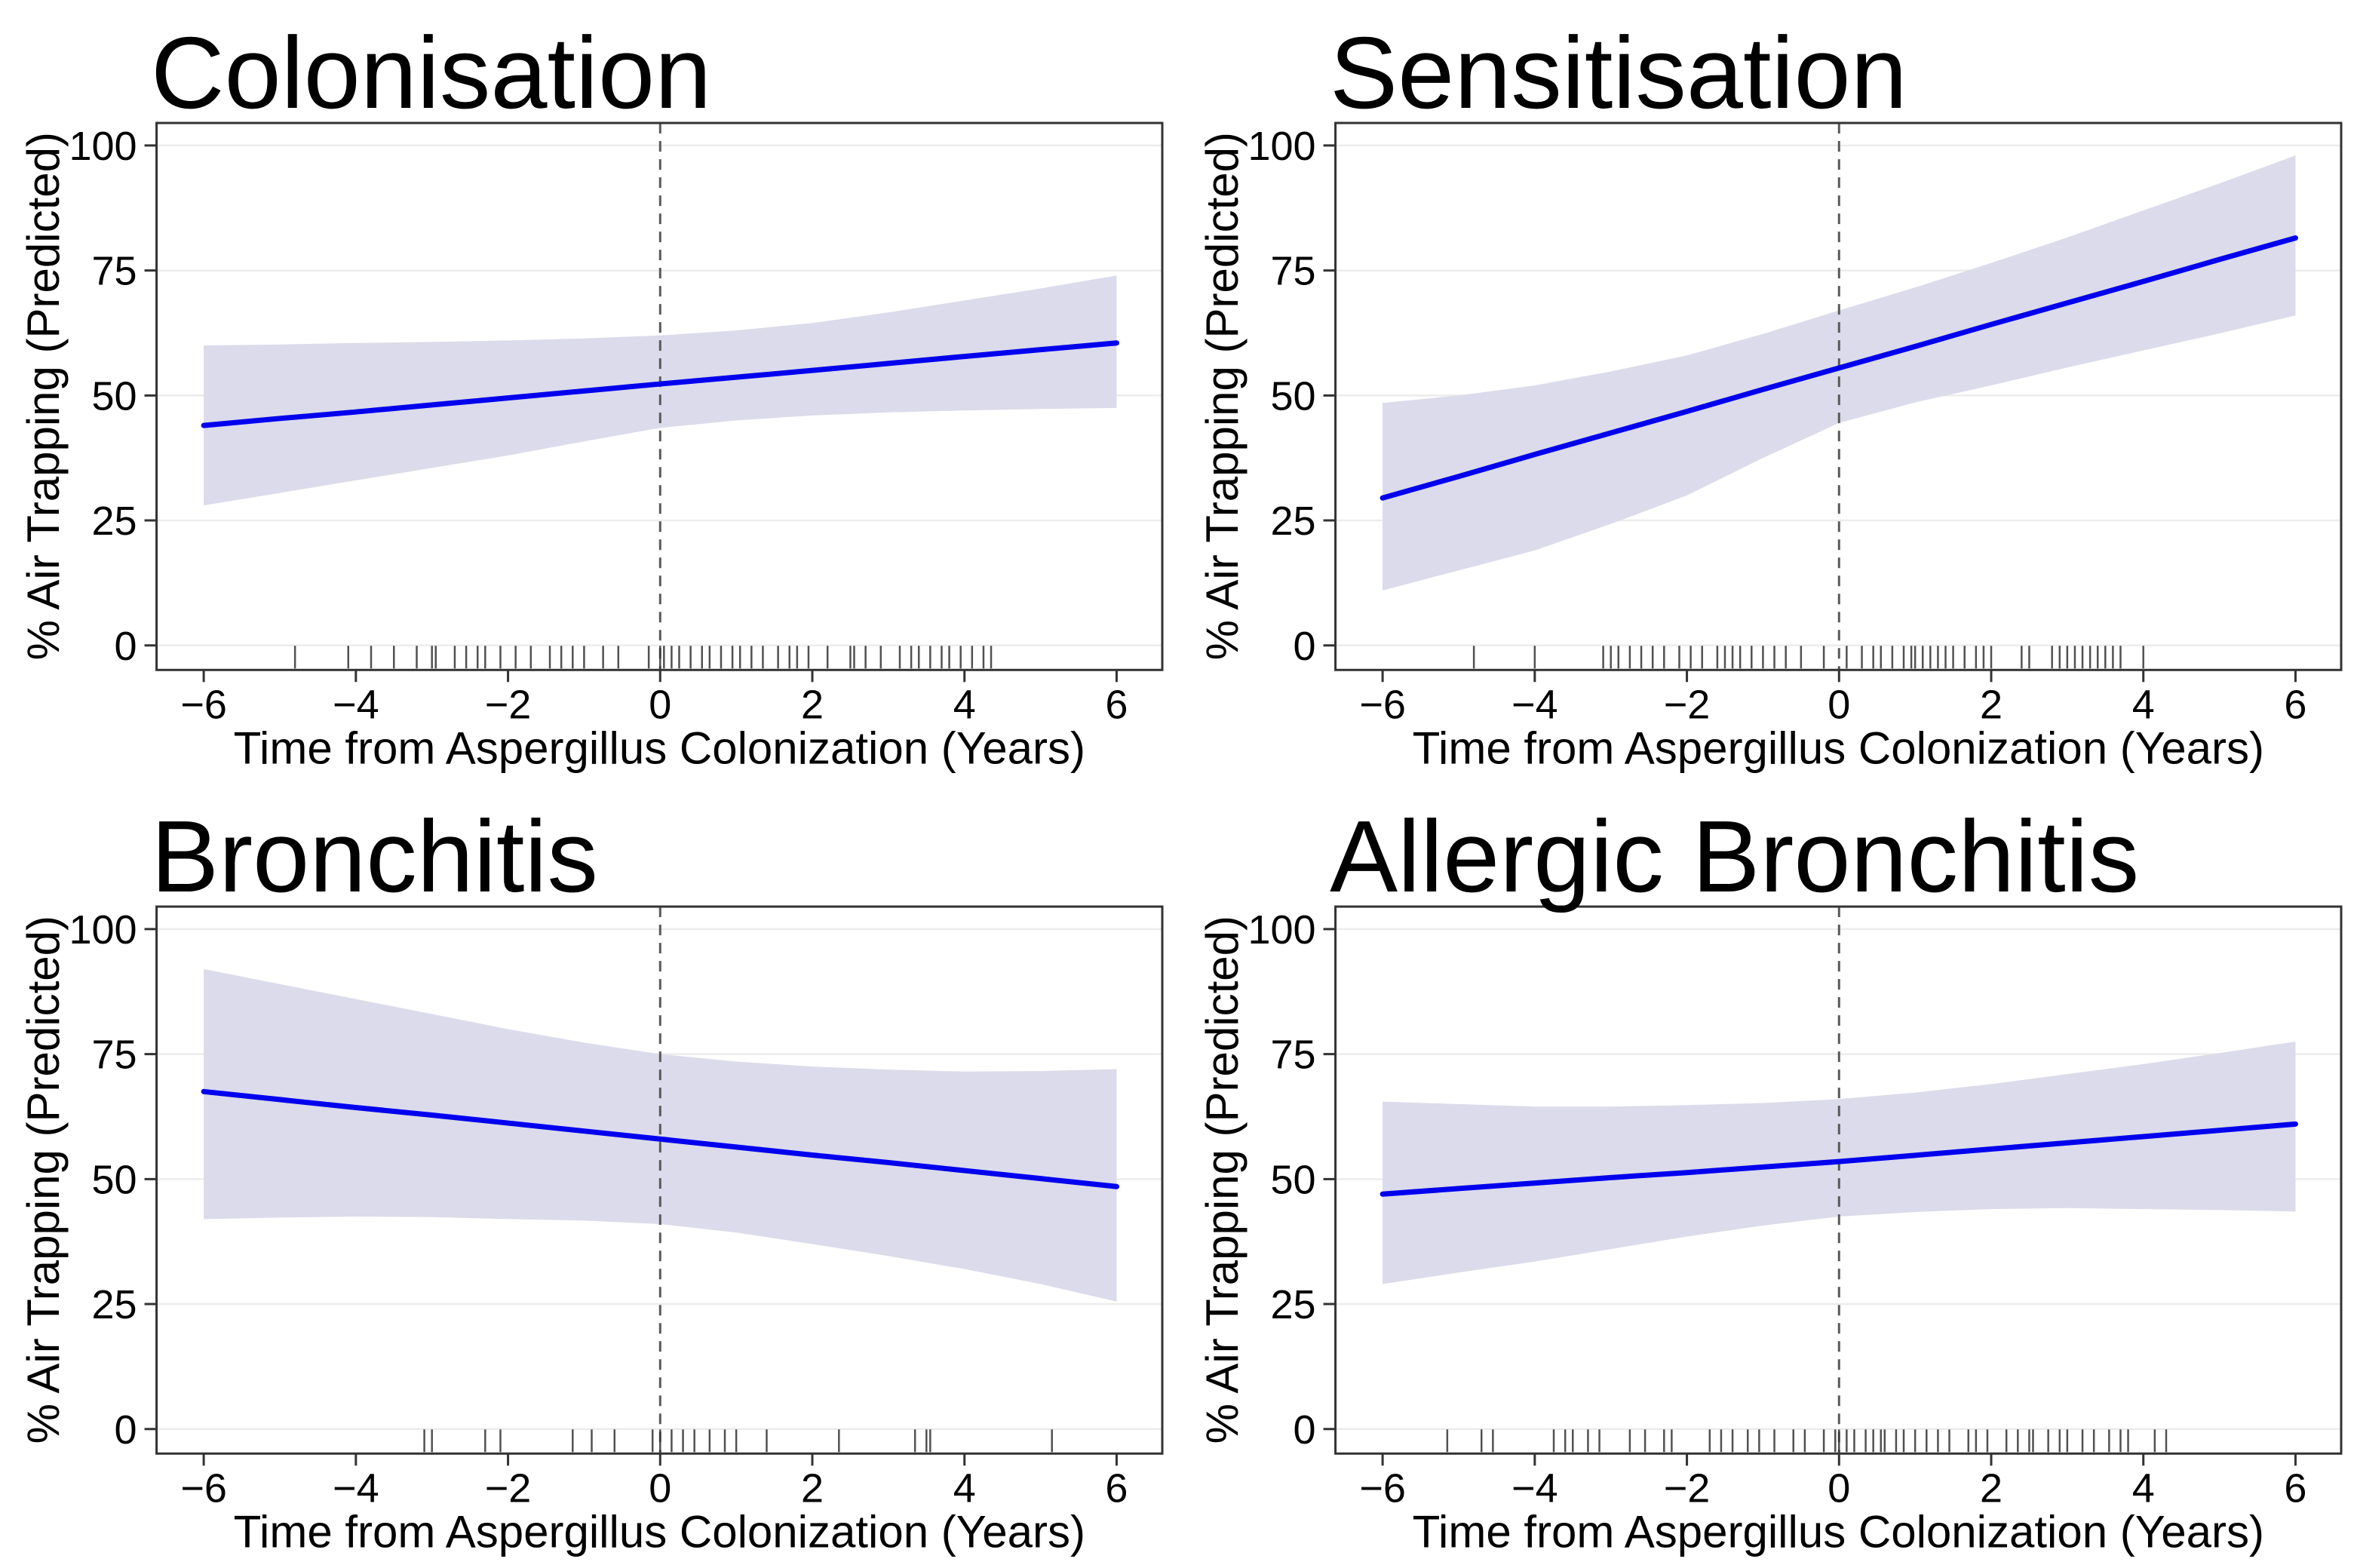 Image resolution: width=2357 pixels, height=1568 pixels. I want to click on panel-title: Bronchitis, so click(374, 856).